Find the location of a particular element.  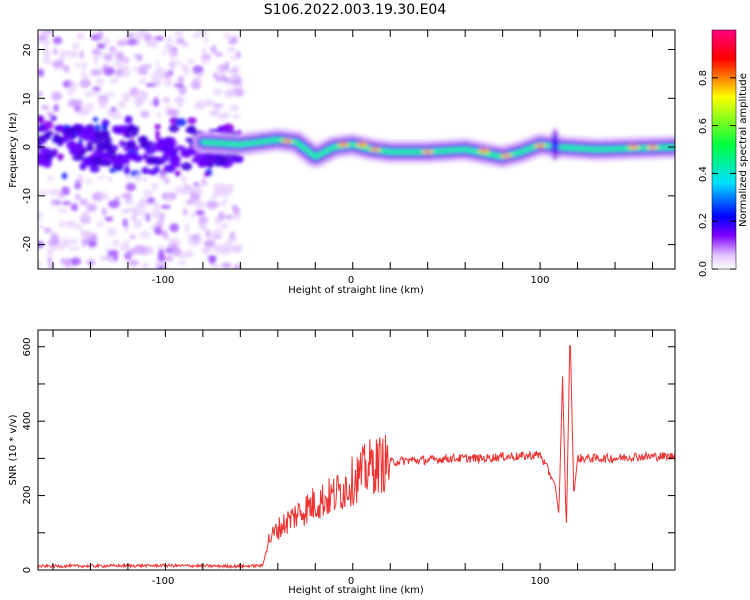

spectrogram-xtick-label: 0 is located at coordinates (351, 280).